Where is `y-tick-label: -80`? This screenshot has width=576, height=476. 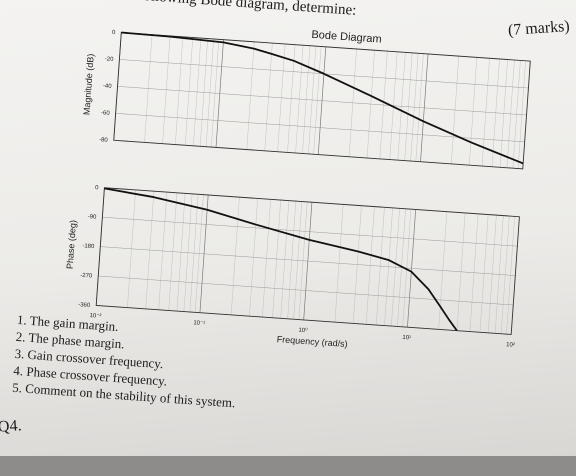
y-tick-label: -80 is located at coordinates (104, 140).